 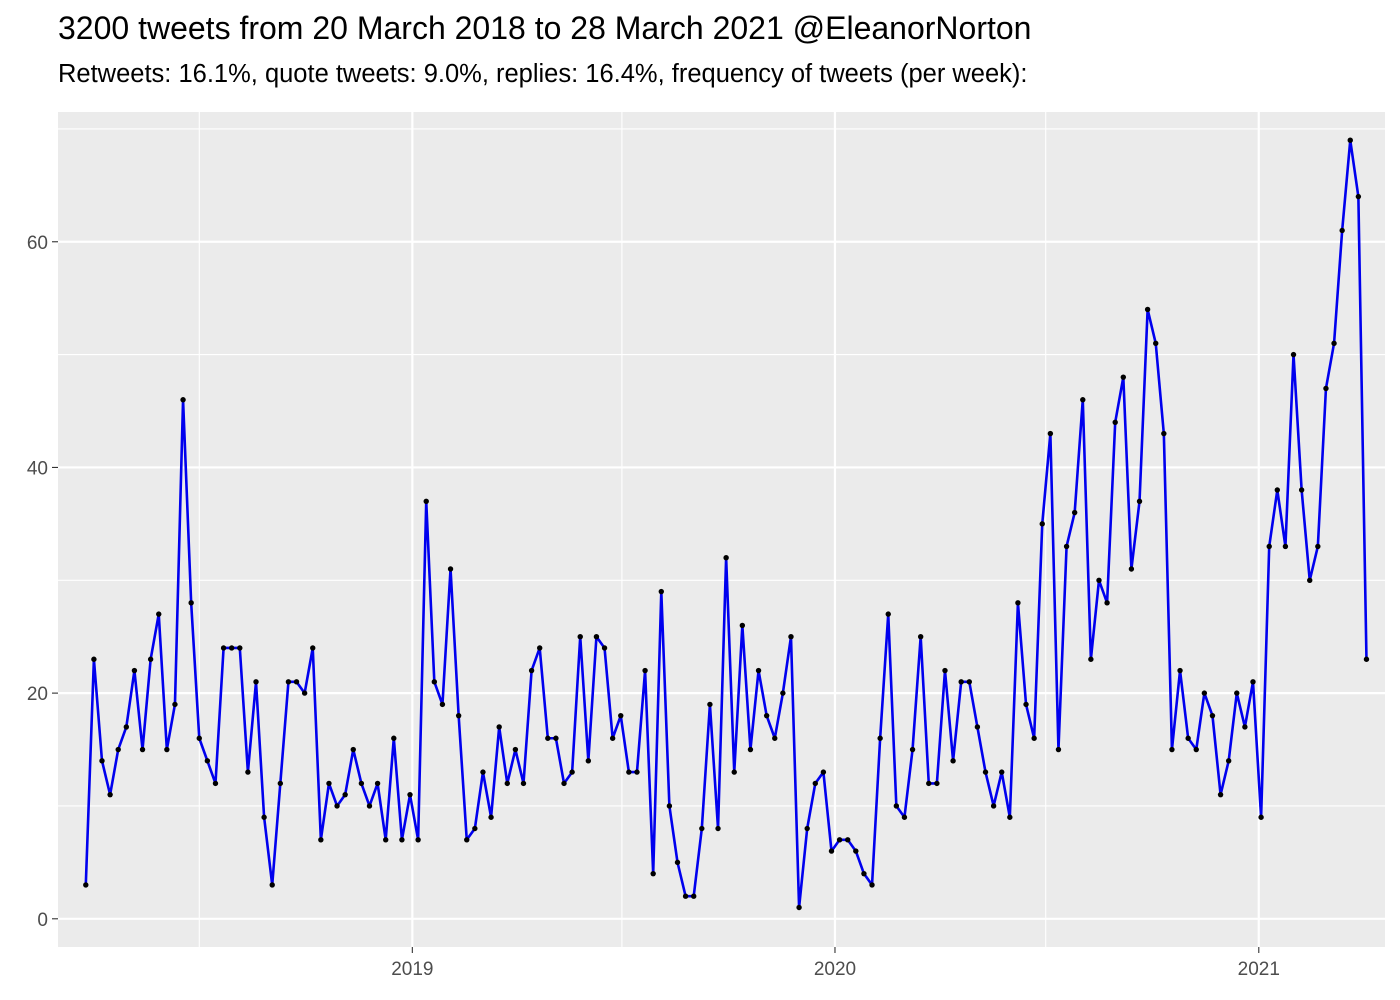 I want to click on x-tick-label: 2021, so click(x=1259, y=969).